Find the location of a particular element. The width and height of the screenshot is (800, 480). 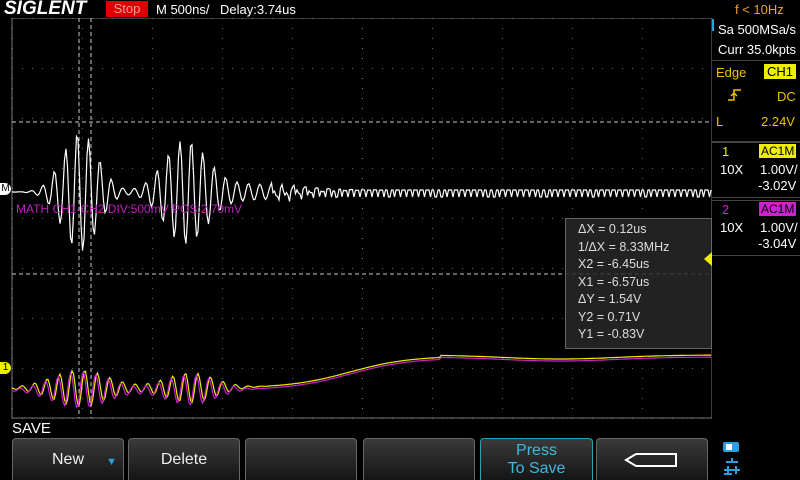

new-button: New ▼ is located at coordinates (68, 459).